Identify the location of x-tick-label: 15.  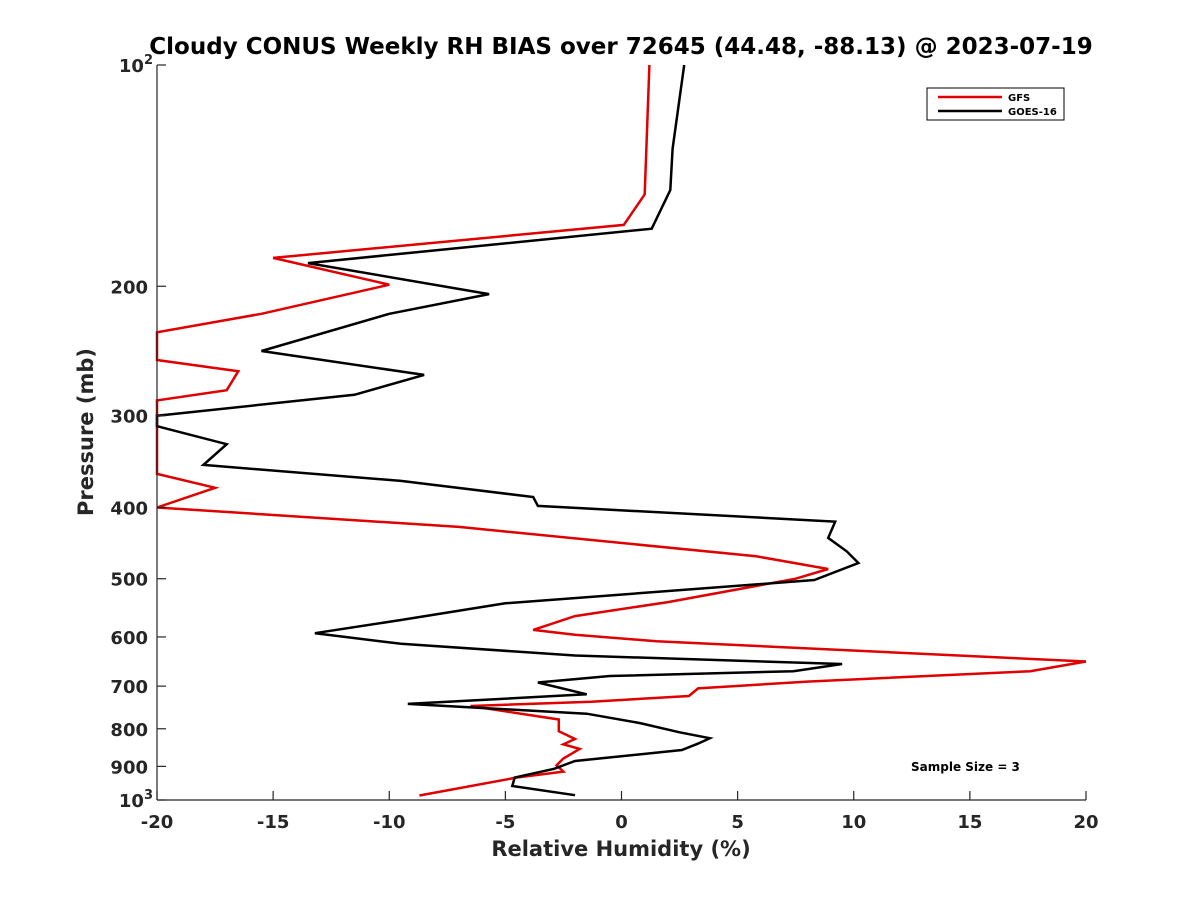
(969, 822).